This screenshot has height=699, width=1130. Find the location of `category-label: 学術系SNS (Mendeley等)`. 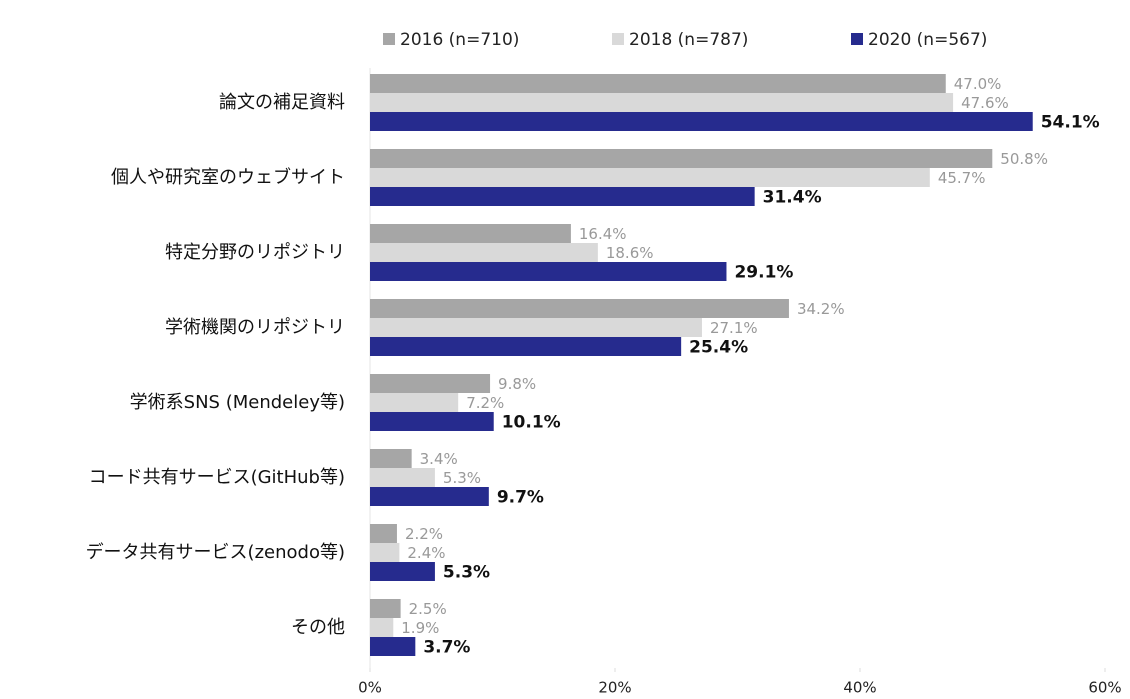

category-label: 学術系SNS (Mendeley等) is located at coordinates (237, 402).